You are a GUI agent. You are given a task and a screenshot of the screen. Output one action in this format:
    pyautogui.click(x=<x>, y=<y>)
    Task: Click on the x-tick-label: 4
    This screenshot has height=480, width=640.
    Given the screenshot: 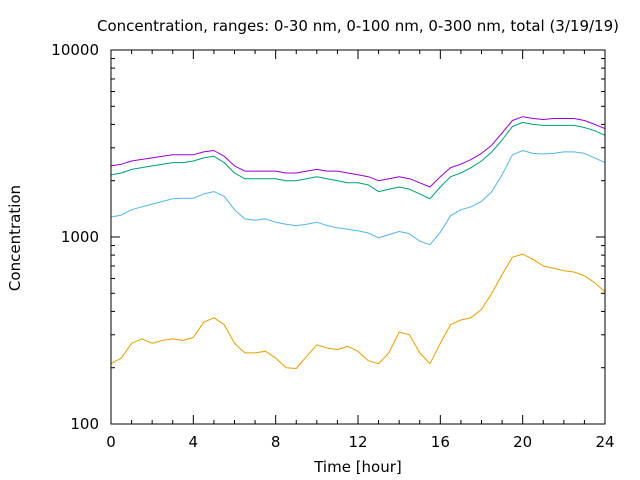 What is the action you would take?
    pyautogui.click(x=194, y=442)
    